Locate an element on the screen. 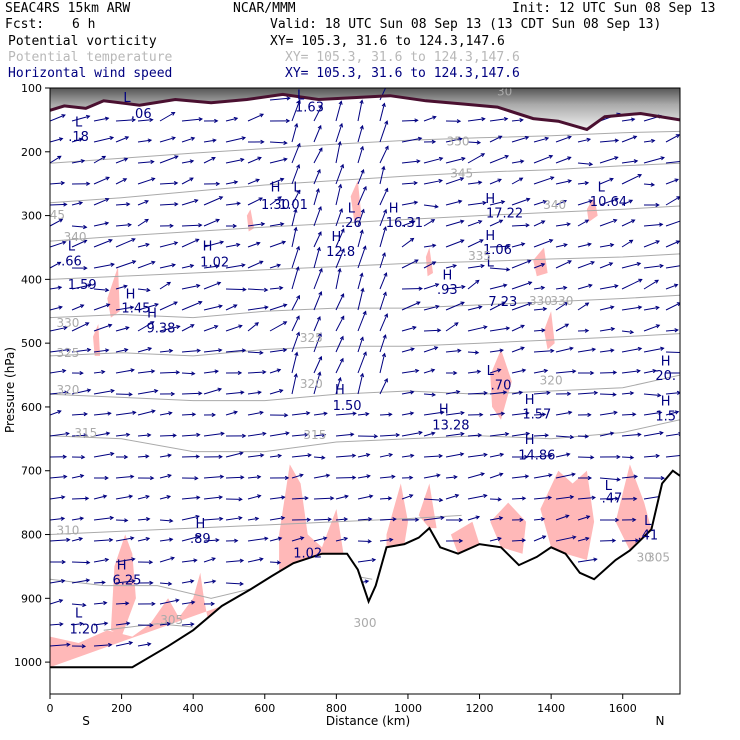 This screenshot has height=740, width=740. x-tick-label: 1400 is located at coordinates (551, 708).